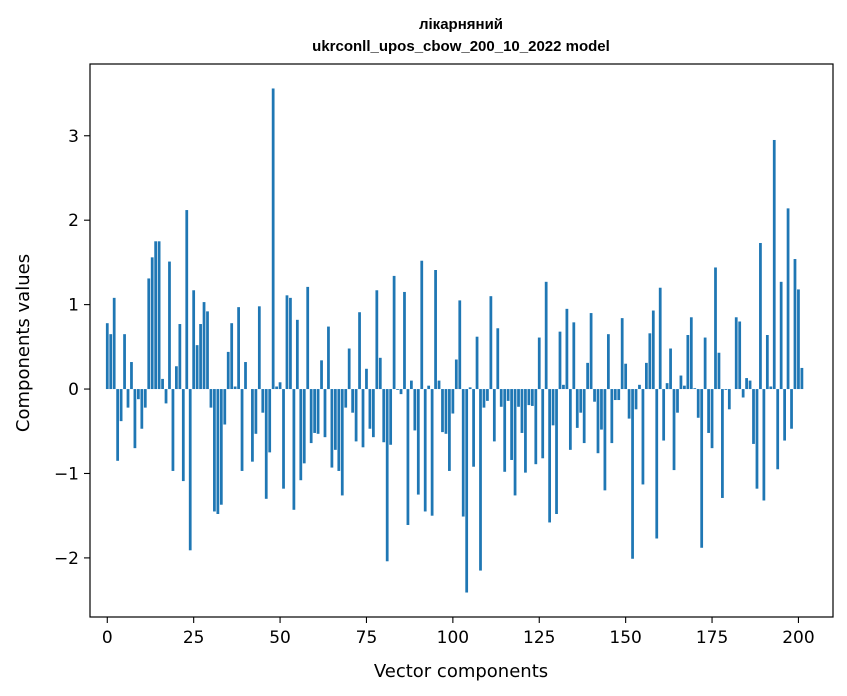  I want to click on chart-title-line2: ukrconll_upos_cbow_200_10_2022 model, so click(461, 46).